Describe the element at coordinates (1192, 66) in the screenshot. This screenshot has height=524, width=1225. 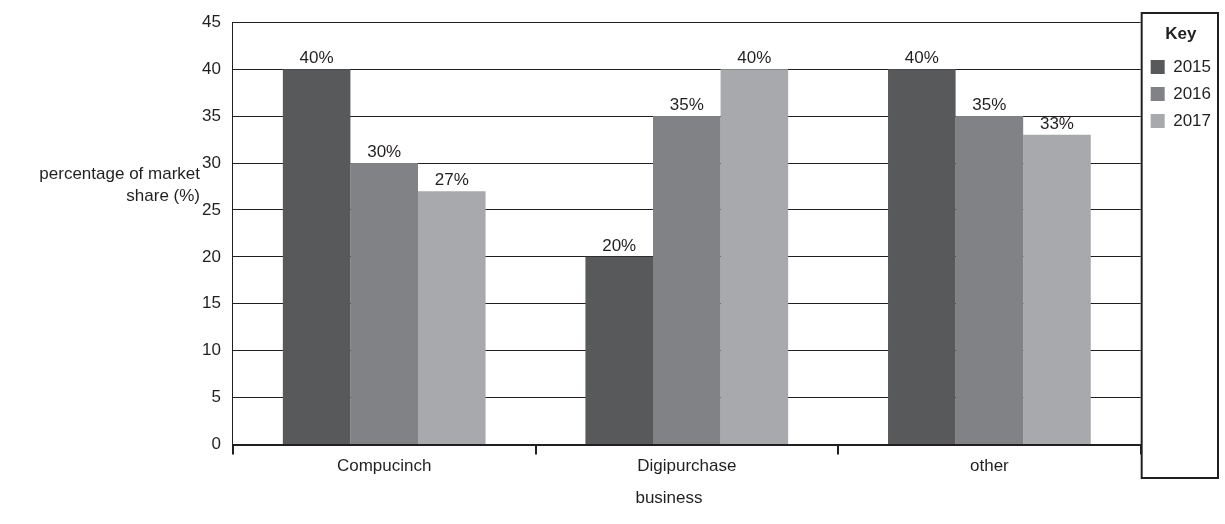
I see `legend-label: 2015` at that location.